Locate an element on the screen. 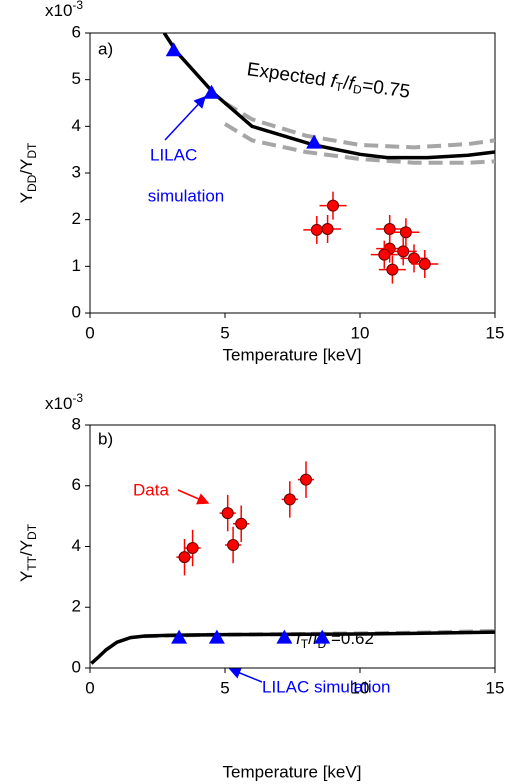  lilac-label: LILAC is located at coordinates (173, 154).